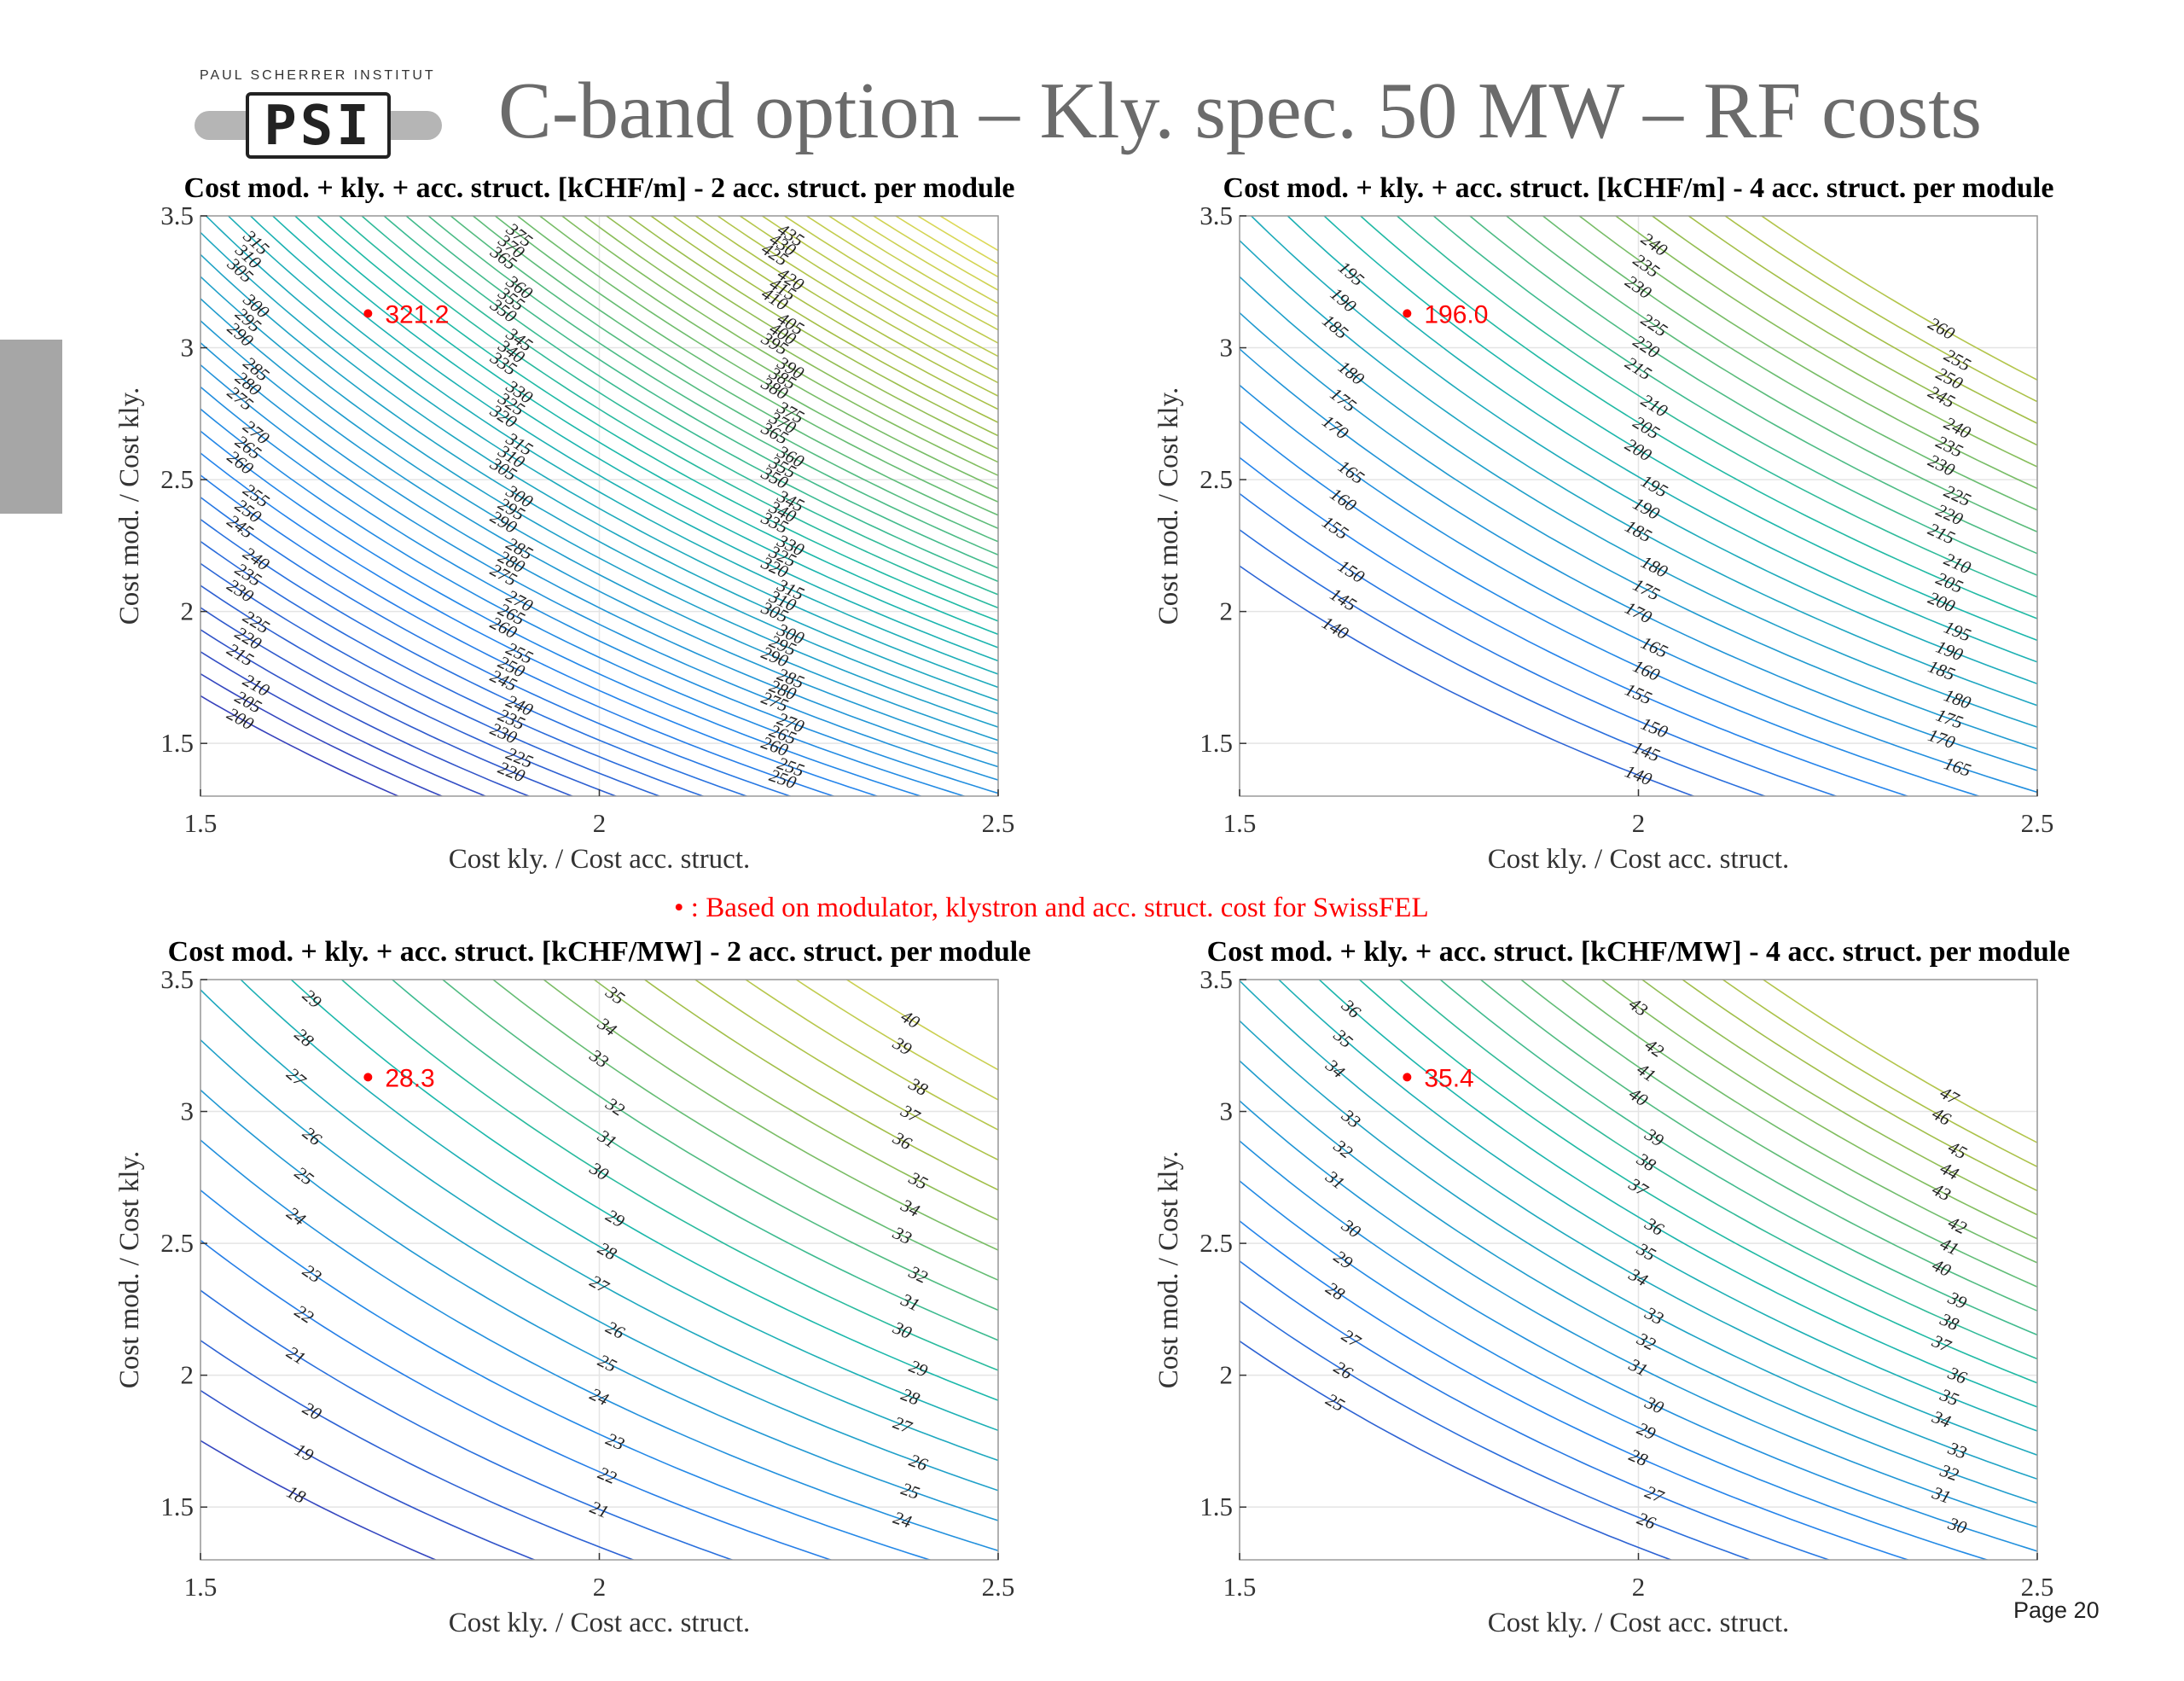 The height and width of the screenshot is (1681, 2184). I want to click on y-tick-label: 3.5, so click(1216, 979).